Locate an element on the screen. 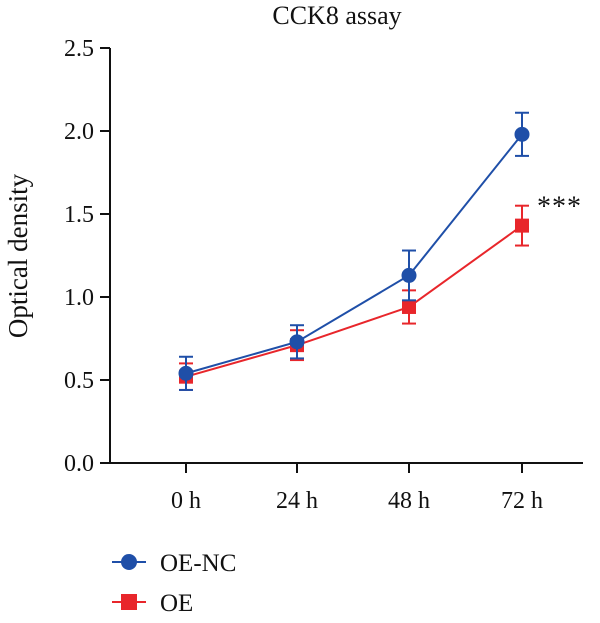  legend: OE-NC OE is located at coordinates (174, 583).